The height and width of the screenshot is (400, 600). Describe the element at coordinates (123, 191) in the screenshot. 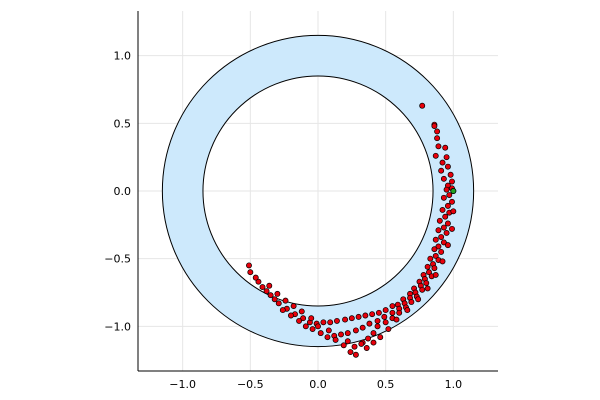

I see `y-tick-label: 0.0` at that location.